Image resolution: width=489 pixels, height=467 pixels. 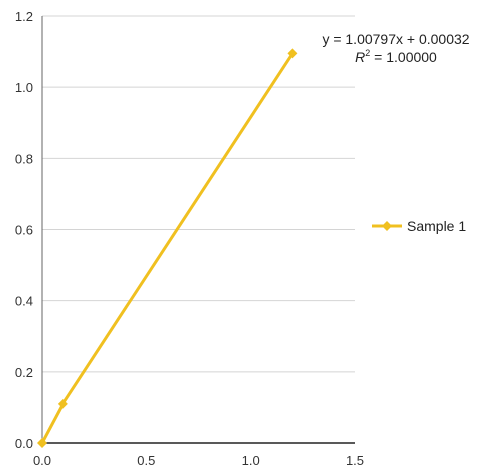 I want to click on x-tick-label: 1.5, so click(x=355, y=460).